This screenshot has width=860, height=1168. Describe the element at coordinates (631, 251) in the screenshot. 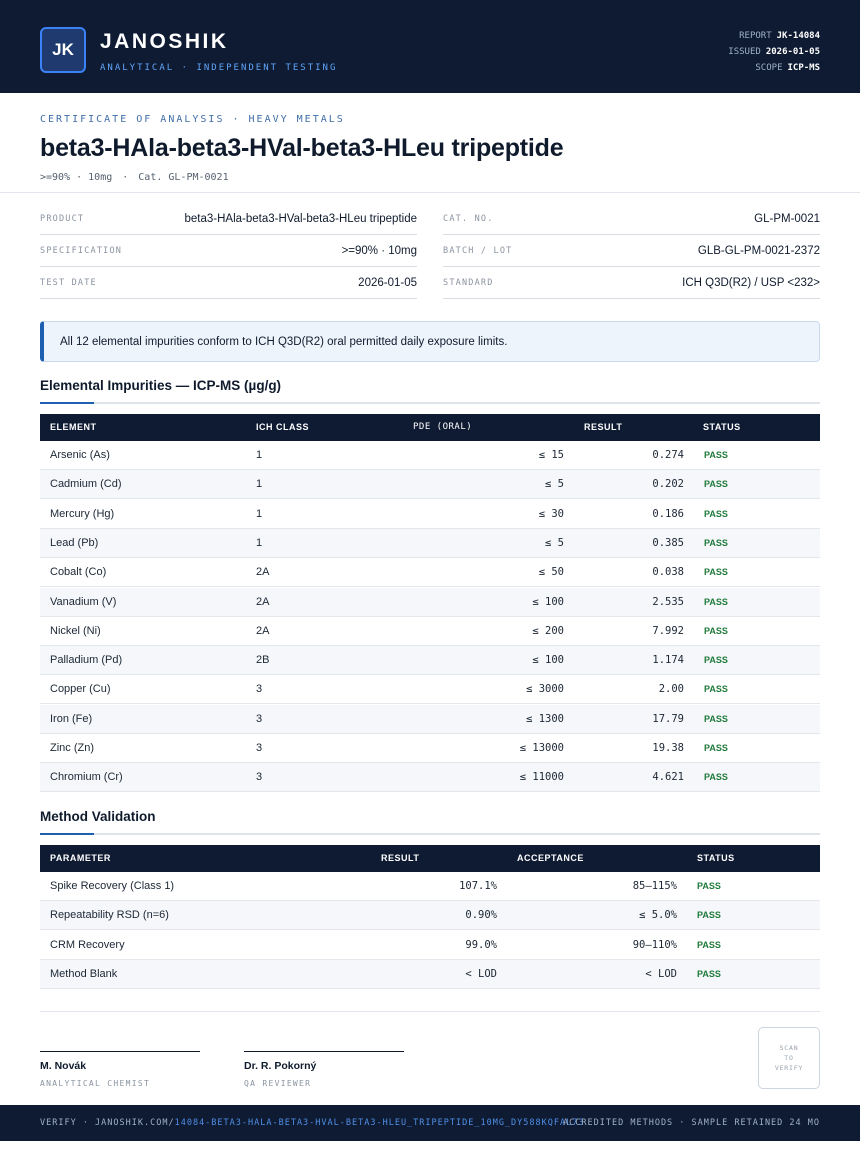

I see `info-batch: BATCH / LOT GLB-GL-PM-0021-2372` at that location.